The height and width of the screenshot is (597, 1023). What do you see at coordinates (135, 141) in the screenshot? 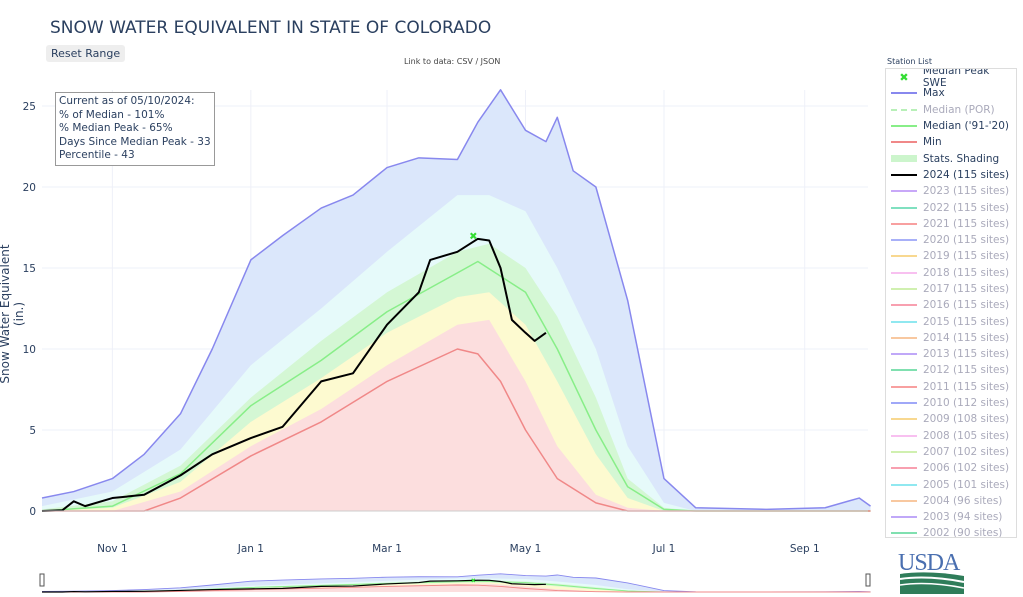
I see `info-line: Days Since Median Peak - 33` at bounding box center [135, 141].